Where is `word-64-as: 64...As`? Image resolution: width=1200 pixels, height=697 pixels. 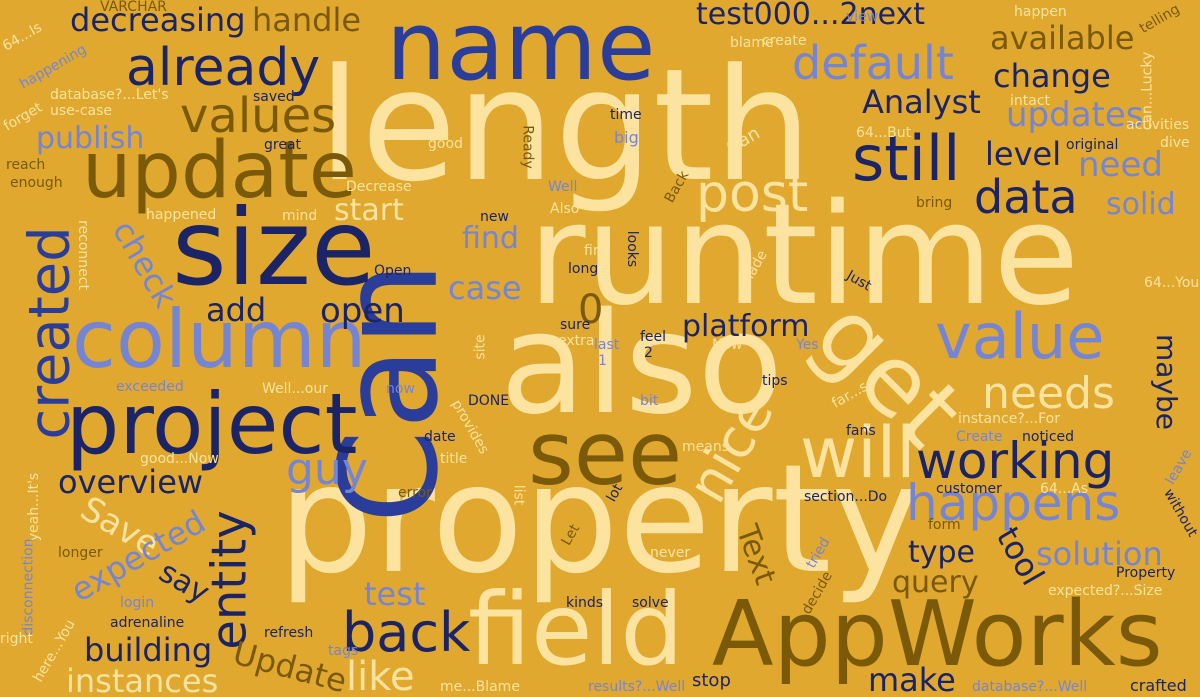
word-64-as: 64...As is located at coordinates (1064, 489).